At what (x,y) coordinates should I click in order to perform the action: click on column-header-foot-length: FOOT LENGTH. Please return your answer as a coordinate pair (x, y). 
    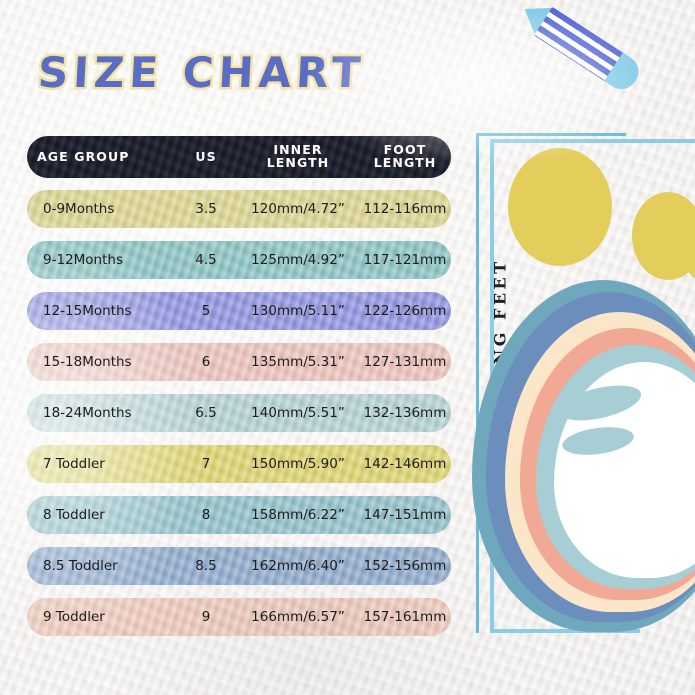
    Looking at the image, I should click on (405, 156).